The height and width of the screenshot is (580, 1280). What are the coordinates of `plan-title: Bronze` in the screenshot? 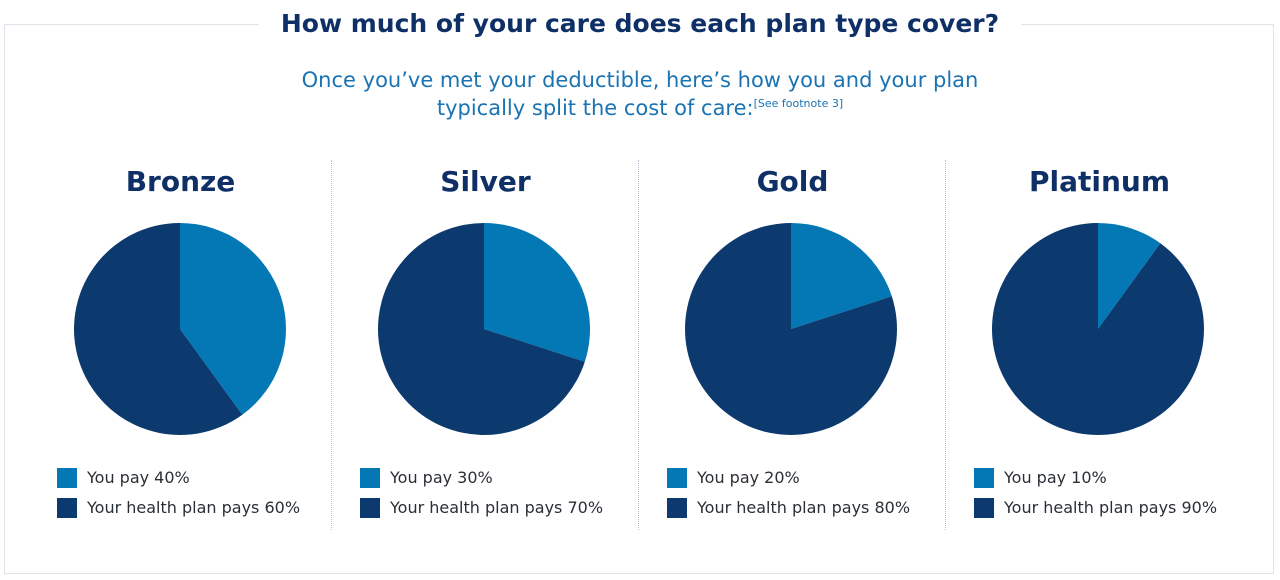 It's located at (180, 181).